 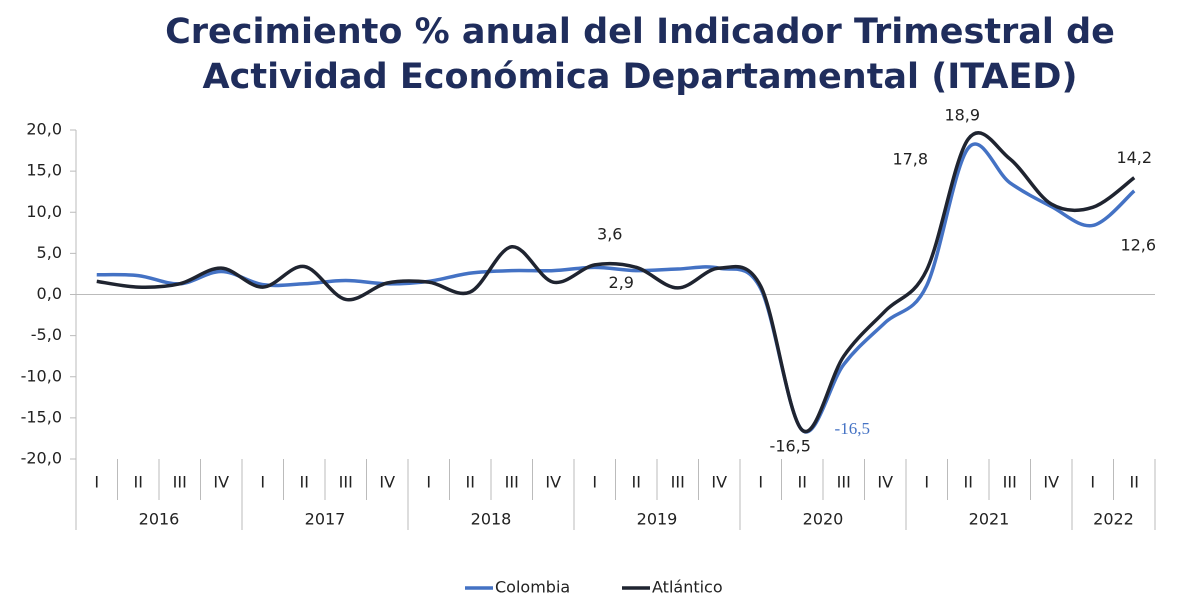 I want to click on y-tick-label: 20,0, so click(x=44, y=129).